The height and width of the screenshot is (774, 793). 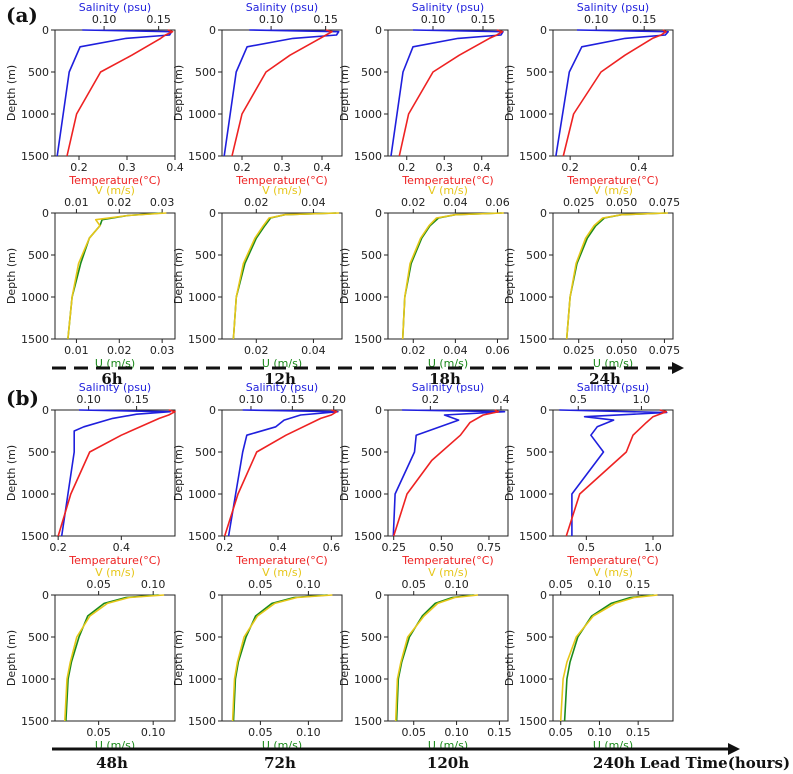 I want to click on bottom-tick-label: 0.050, so click(x=622, y=350).